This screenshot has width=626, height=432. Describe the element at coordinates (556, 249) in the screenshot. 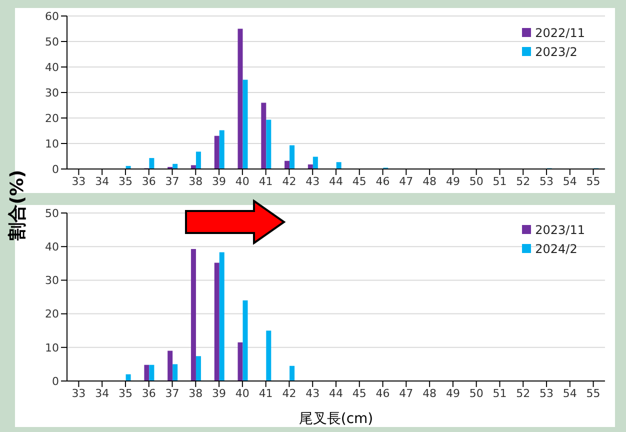

I see `legend-label: 2024/2` at that location.